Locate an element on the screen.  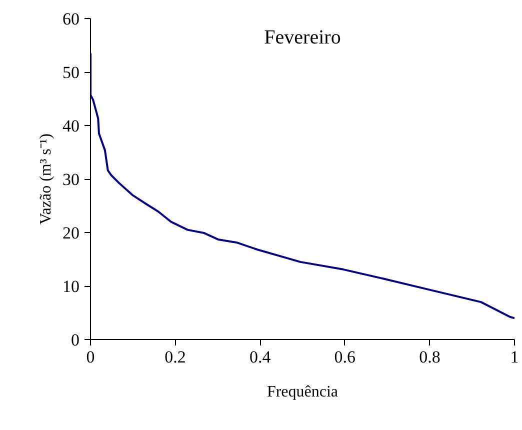
x-tick-label: 0.2 is located at coordinates (175, 357).